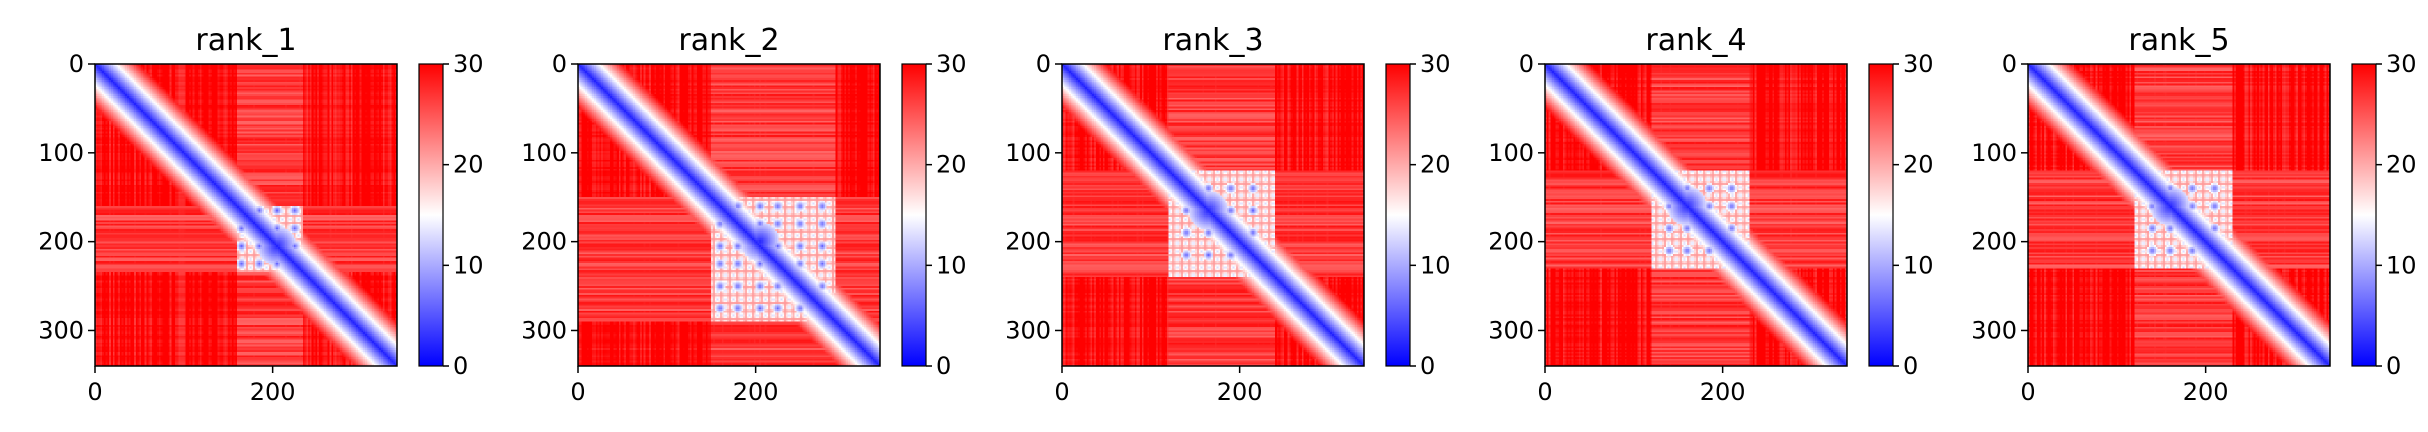 Image resolution: width=2428 pixels, height=432 pixels. Describe the element at coordinates (245, 40) in the screenshot. I see `chart-title: rank_1` at that location.